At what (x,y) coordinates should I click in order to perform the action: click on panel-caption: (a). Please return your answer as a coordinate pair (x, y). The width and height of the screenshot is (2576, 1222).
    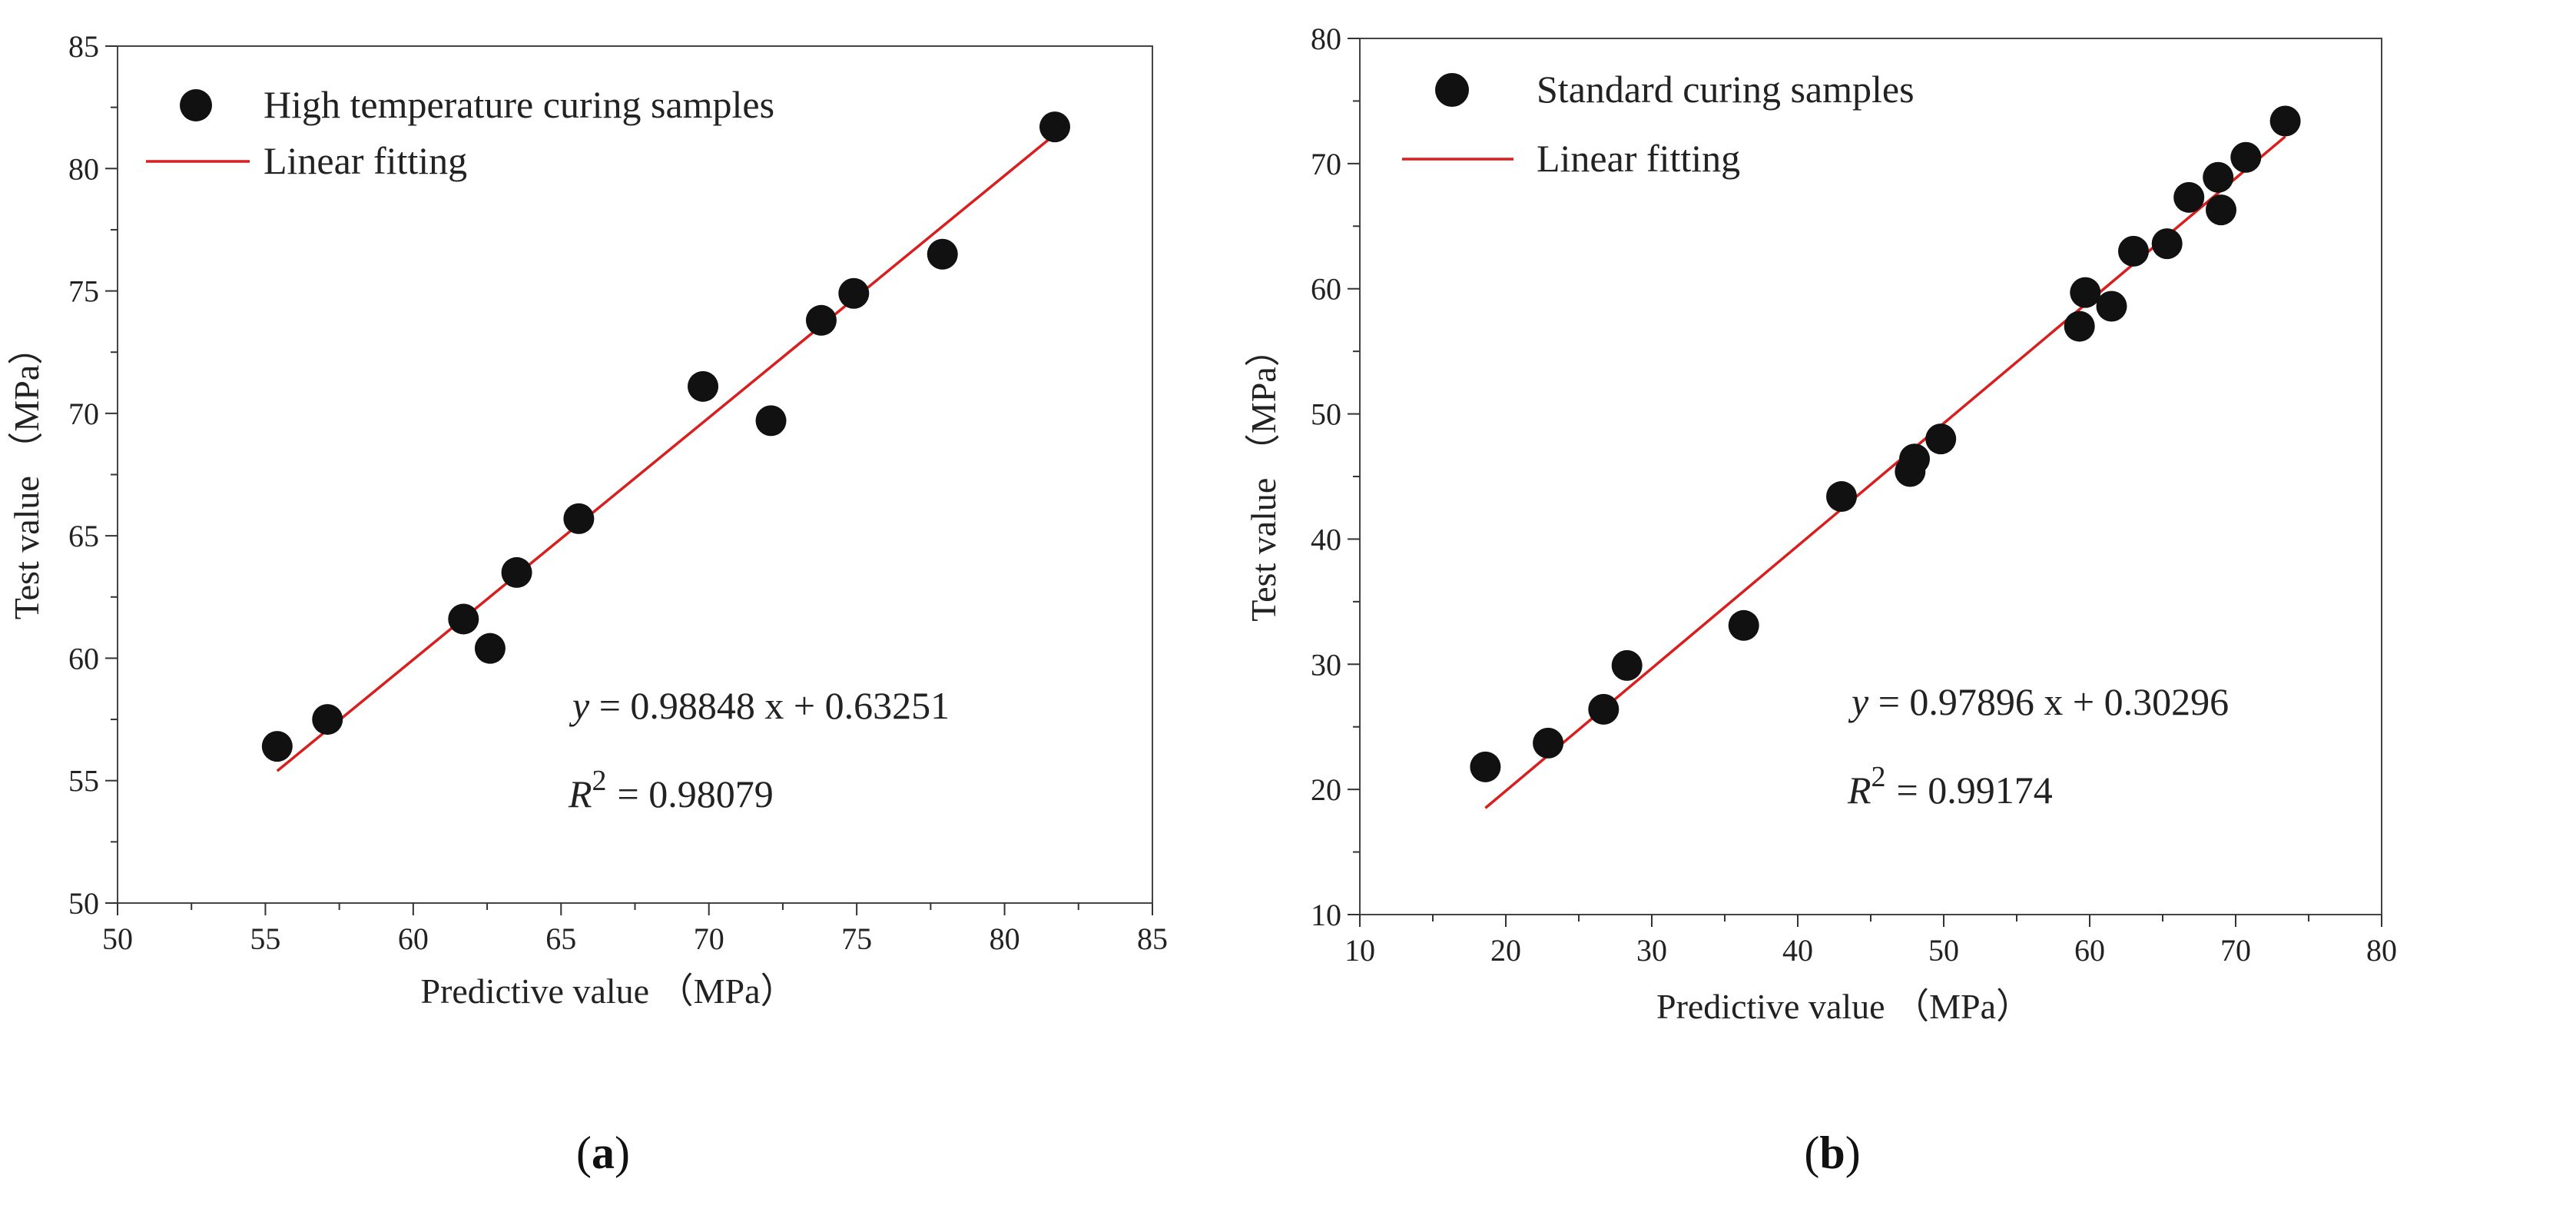
    Looking at the image, I should click on (603, 1152).